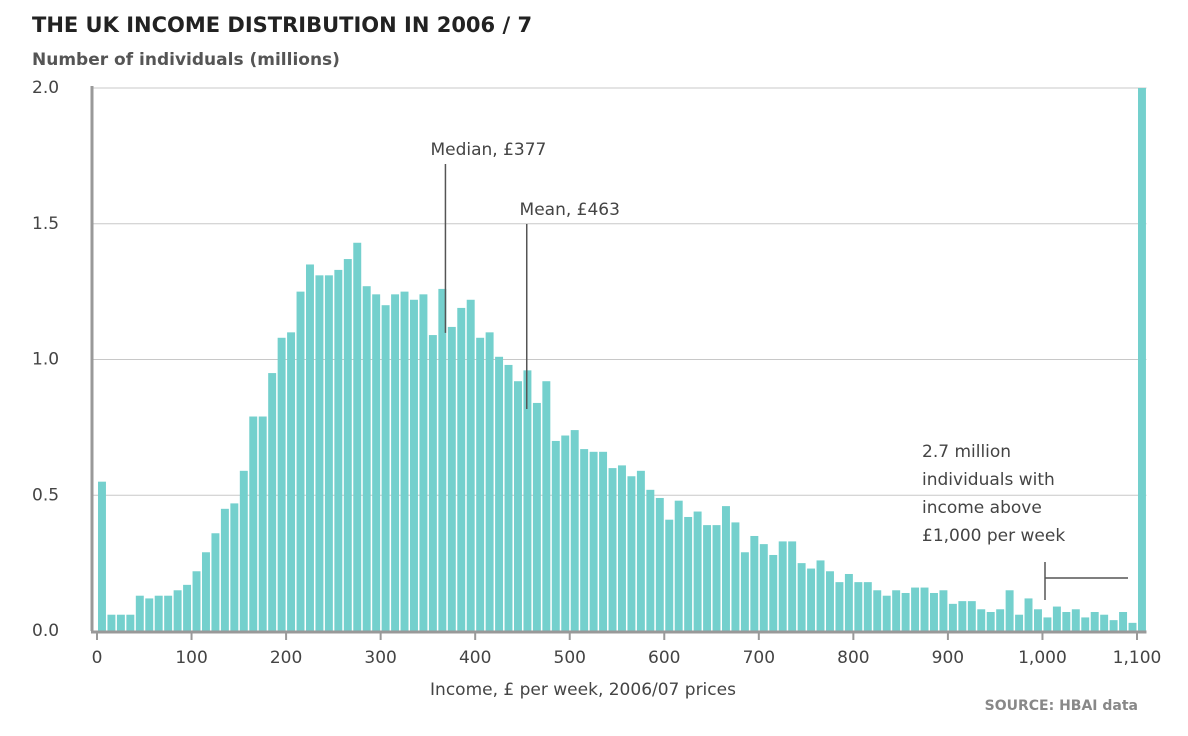  What do you see at coordinates (488, 150) in the screenshot?
I see `annotation: Median, £377` at bounding box center [488, 150].